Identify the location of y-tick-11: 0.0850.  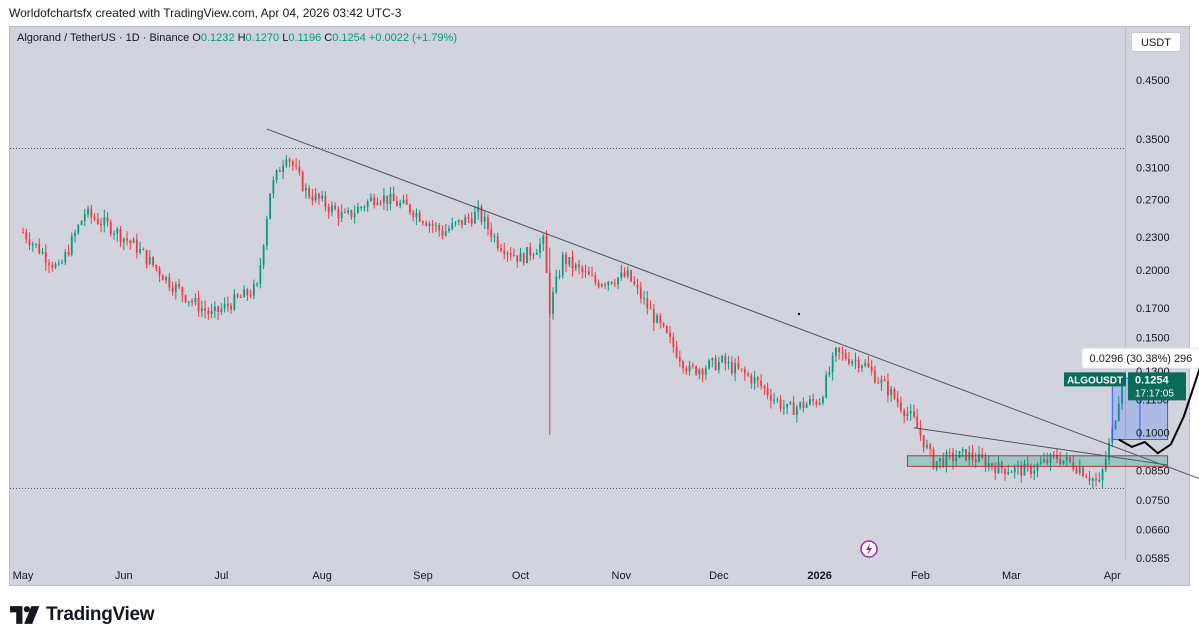
(1153, 471).